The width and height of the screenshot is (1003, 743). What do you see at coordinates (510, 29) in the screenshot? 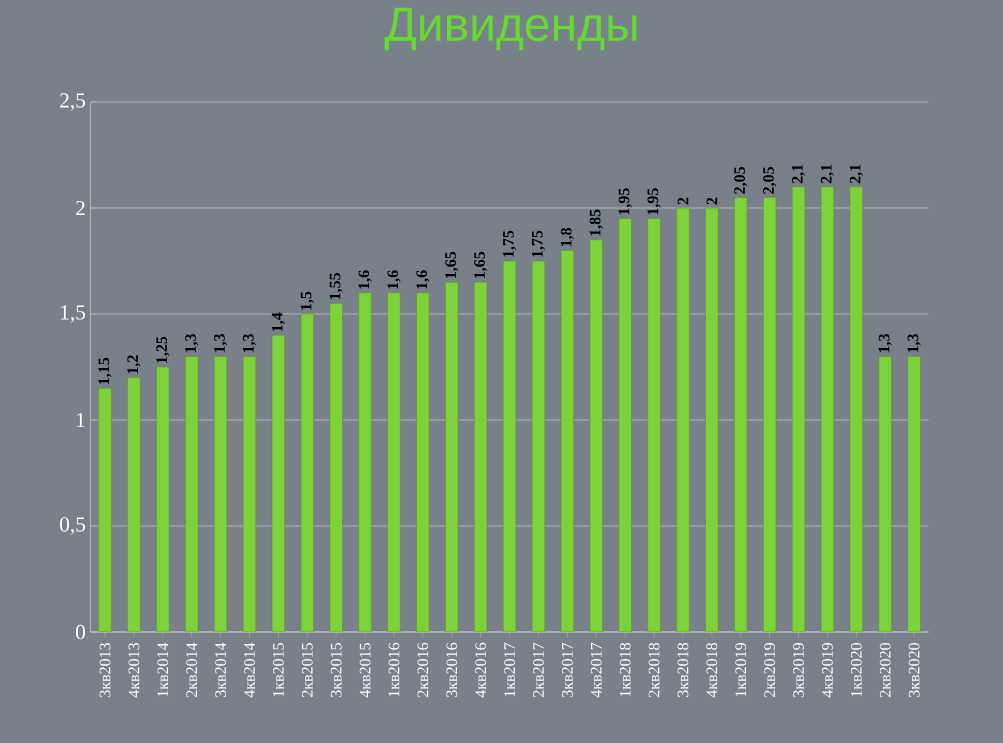
I see `chart-title: Дивиденды` at bounding box center [510, 29].